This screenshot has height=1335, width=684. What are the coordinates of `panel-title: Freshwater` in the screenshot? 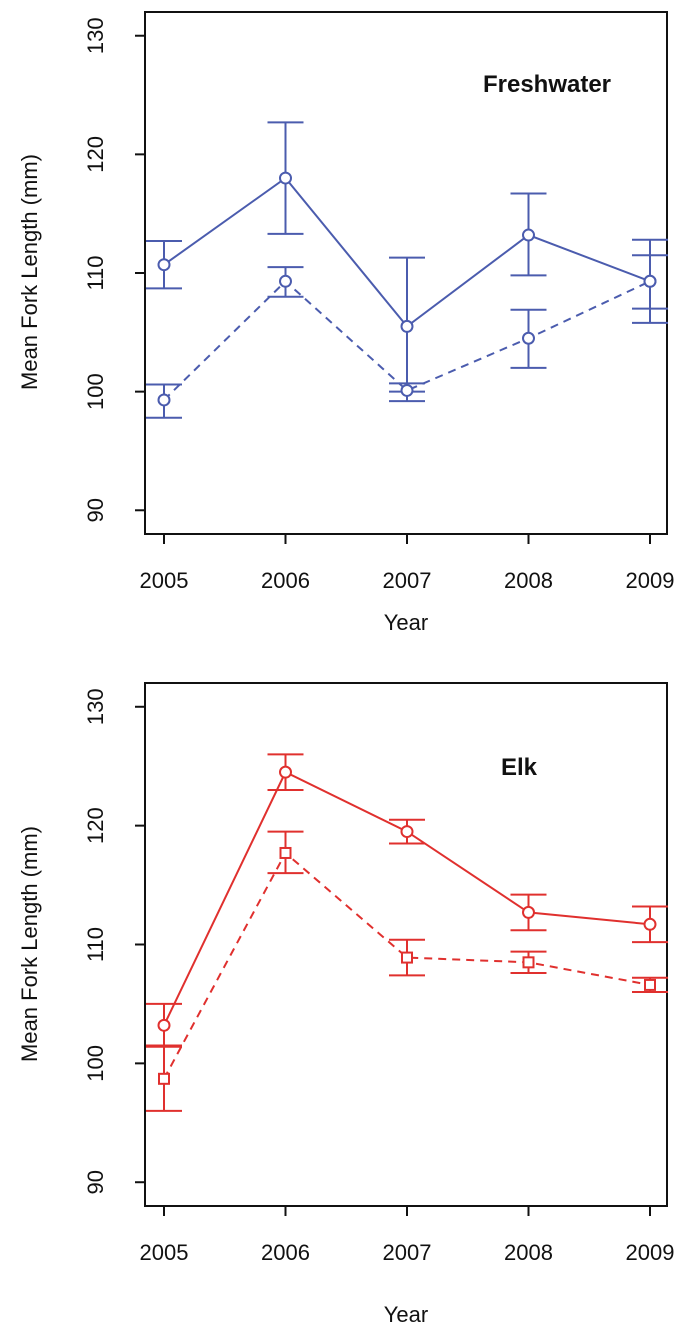 It's located at (547, 84).